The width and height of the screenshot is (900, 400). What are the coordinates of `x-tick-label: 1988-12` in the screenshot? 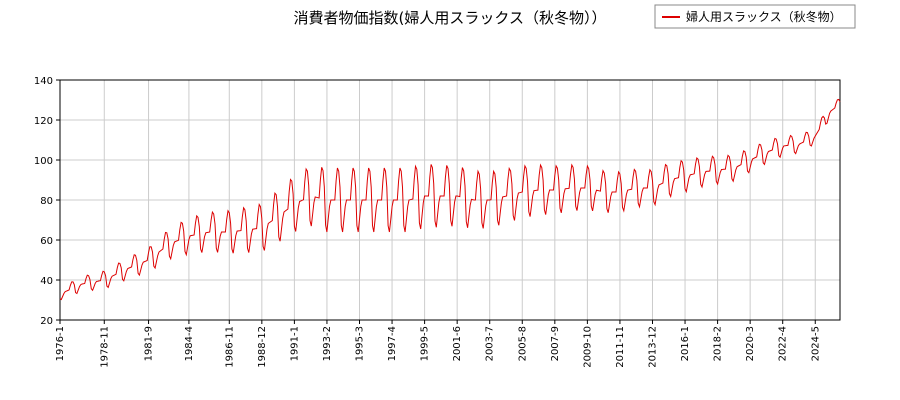 It's located at (262, 347).